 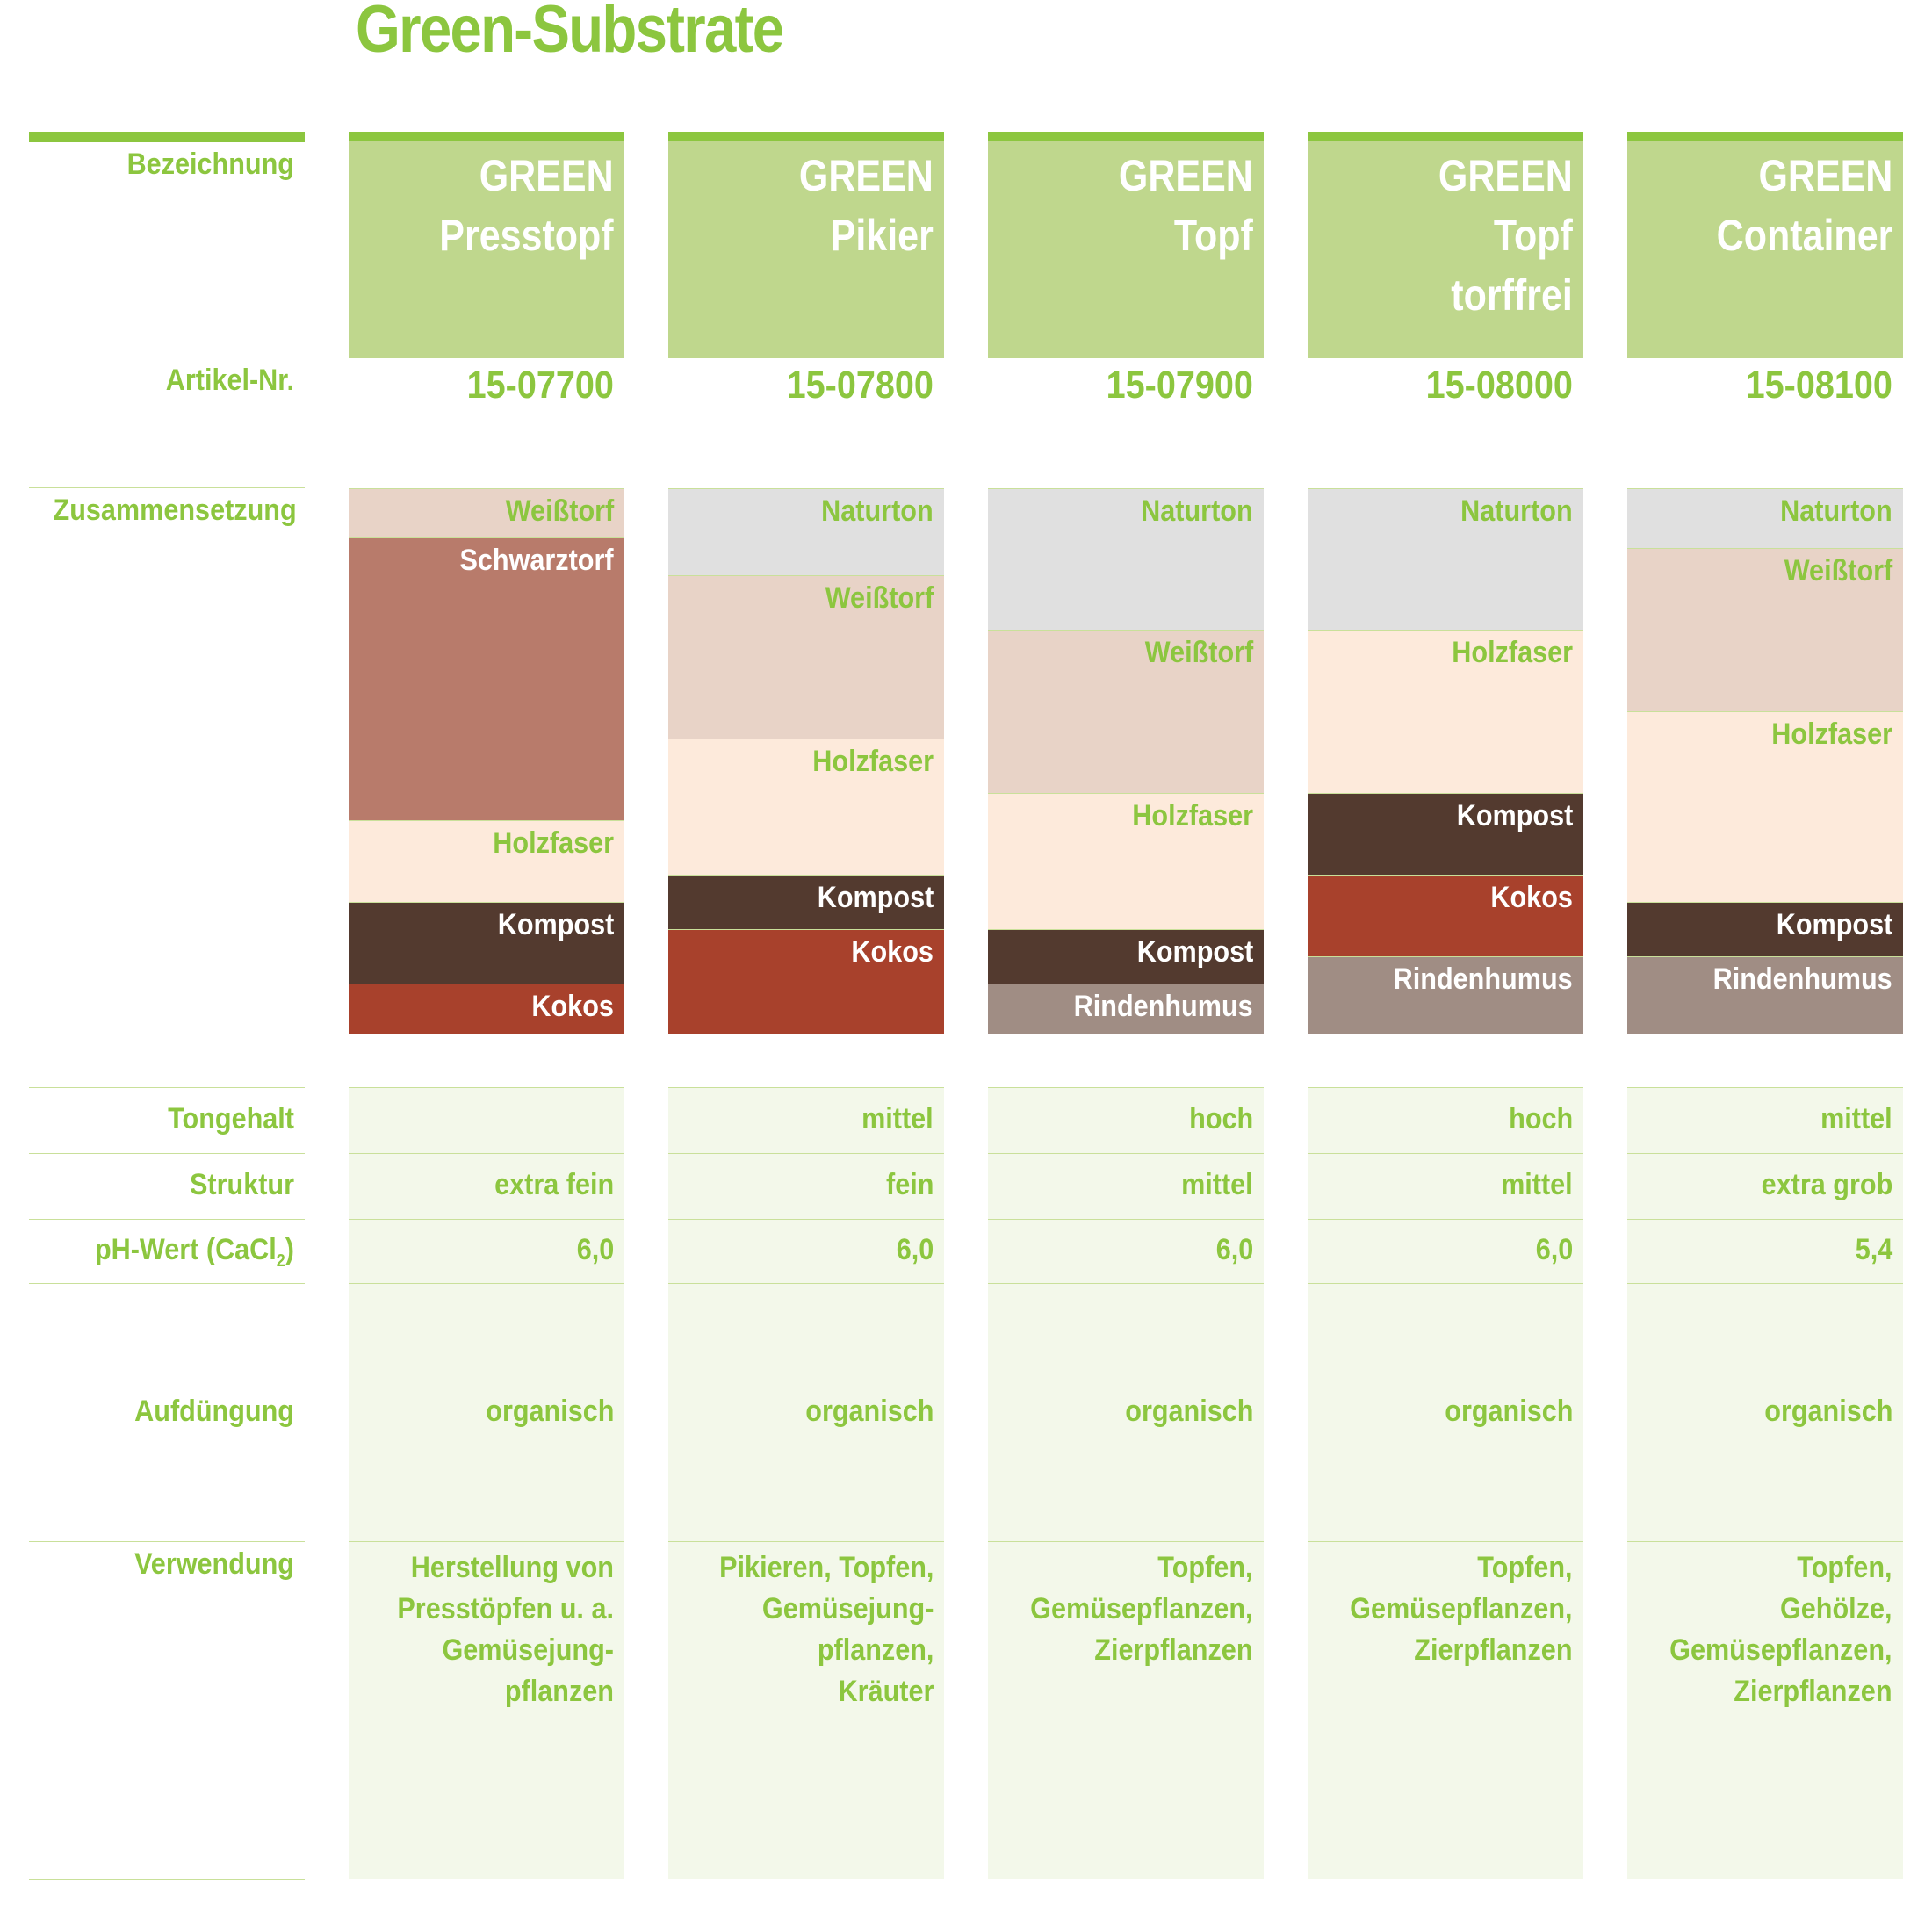 What do you see at coordinates (909, 1184) in the screenshot?
I see `struktur-value: fein` at bounding box center [909, 1184].